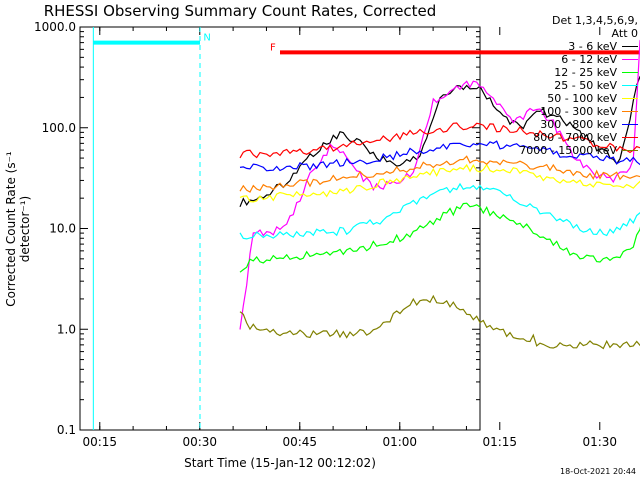  I want to click on legend-entry-label: 12 - 25 keV, so click(585, 72).